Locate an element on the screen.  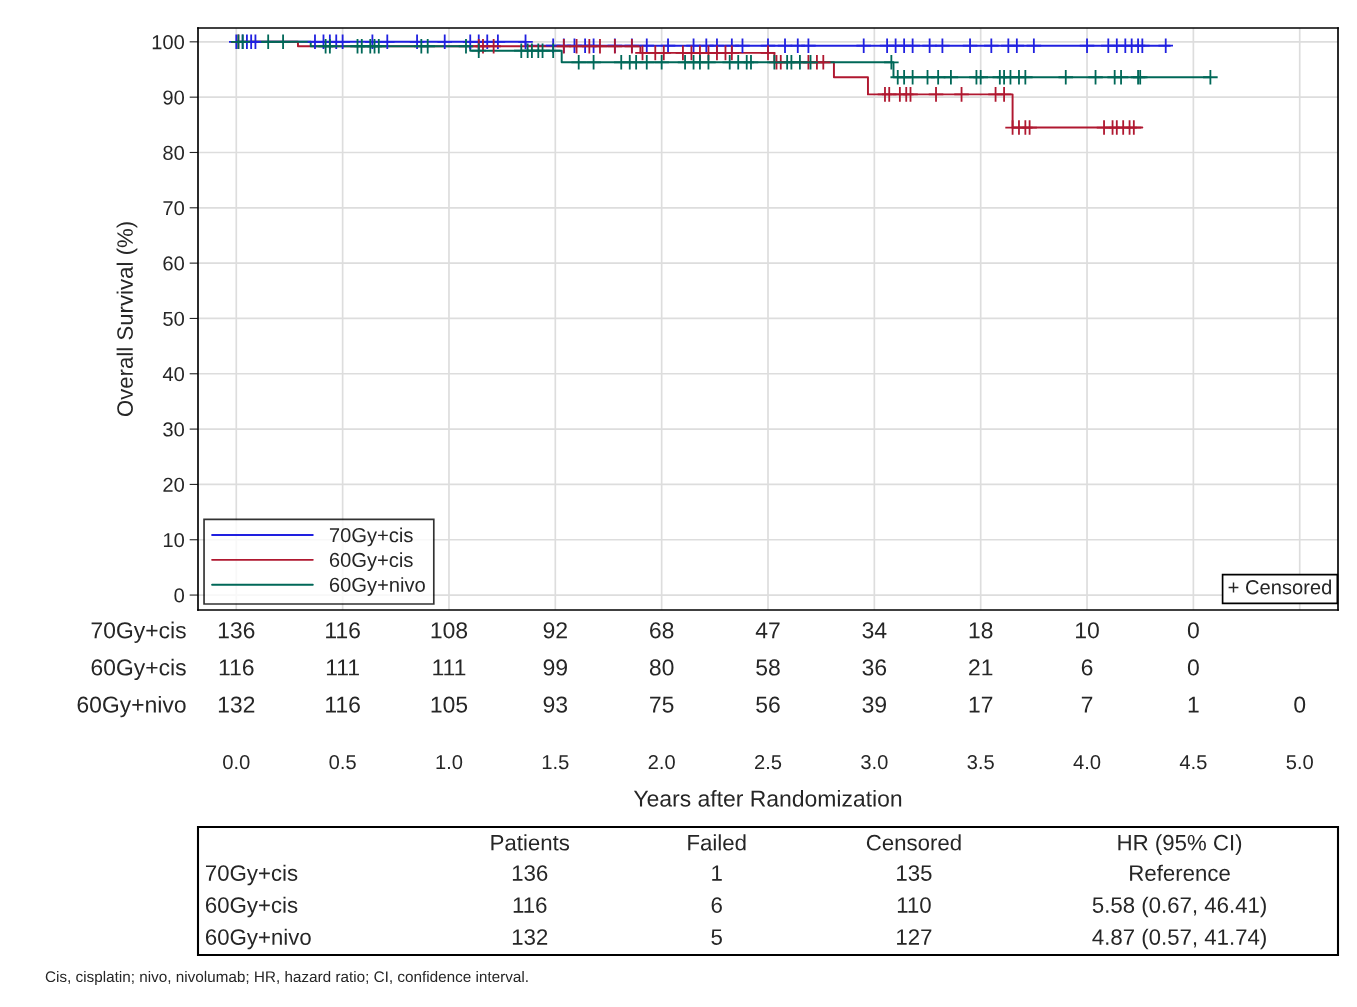
text: 47 is located at coordinates (767, 630).